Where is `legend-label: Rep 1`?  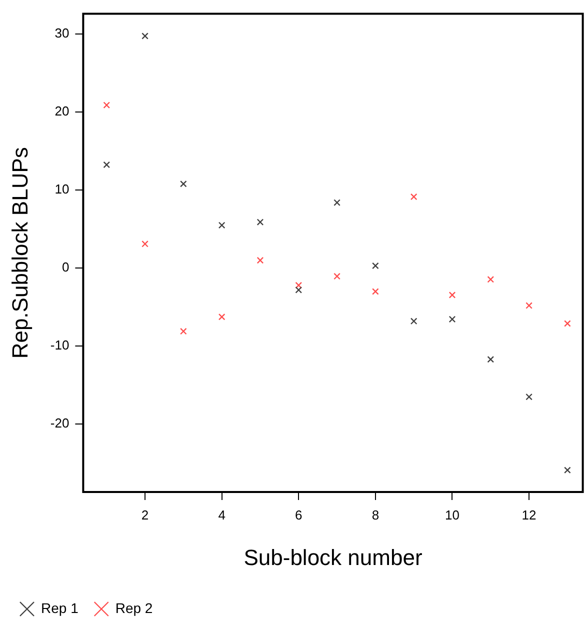 legend-label: Rep 1 is located at coordinates (60, 608).